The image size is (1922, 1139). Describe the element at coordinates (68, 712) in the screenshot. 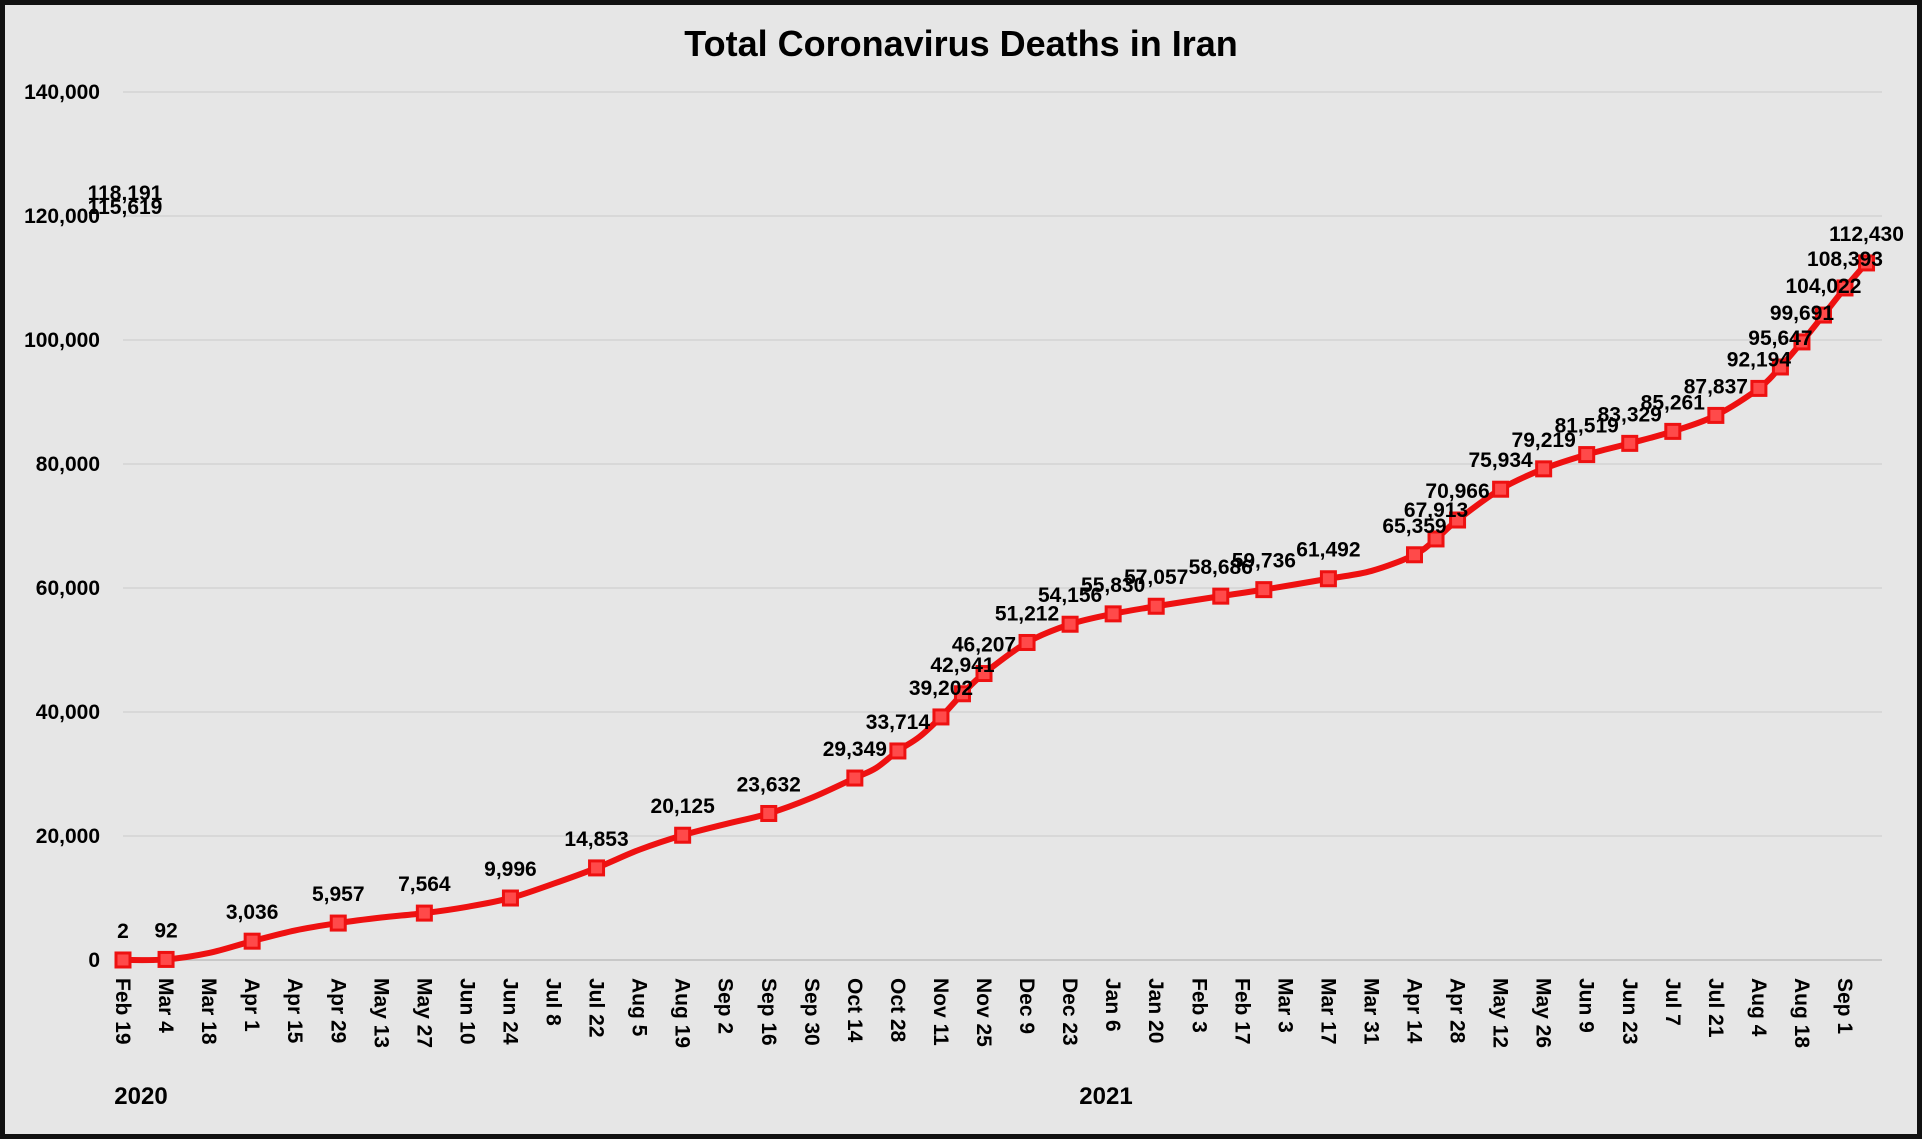

I see `y-tick-label: 40,000` at that location.